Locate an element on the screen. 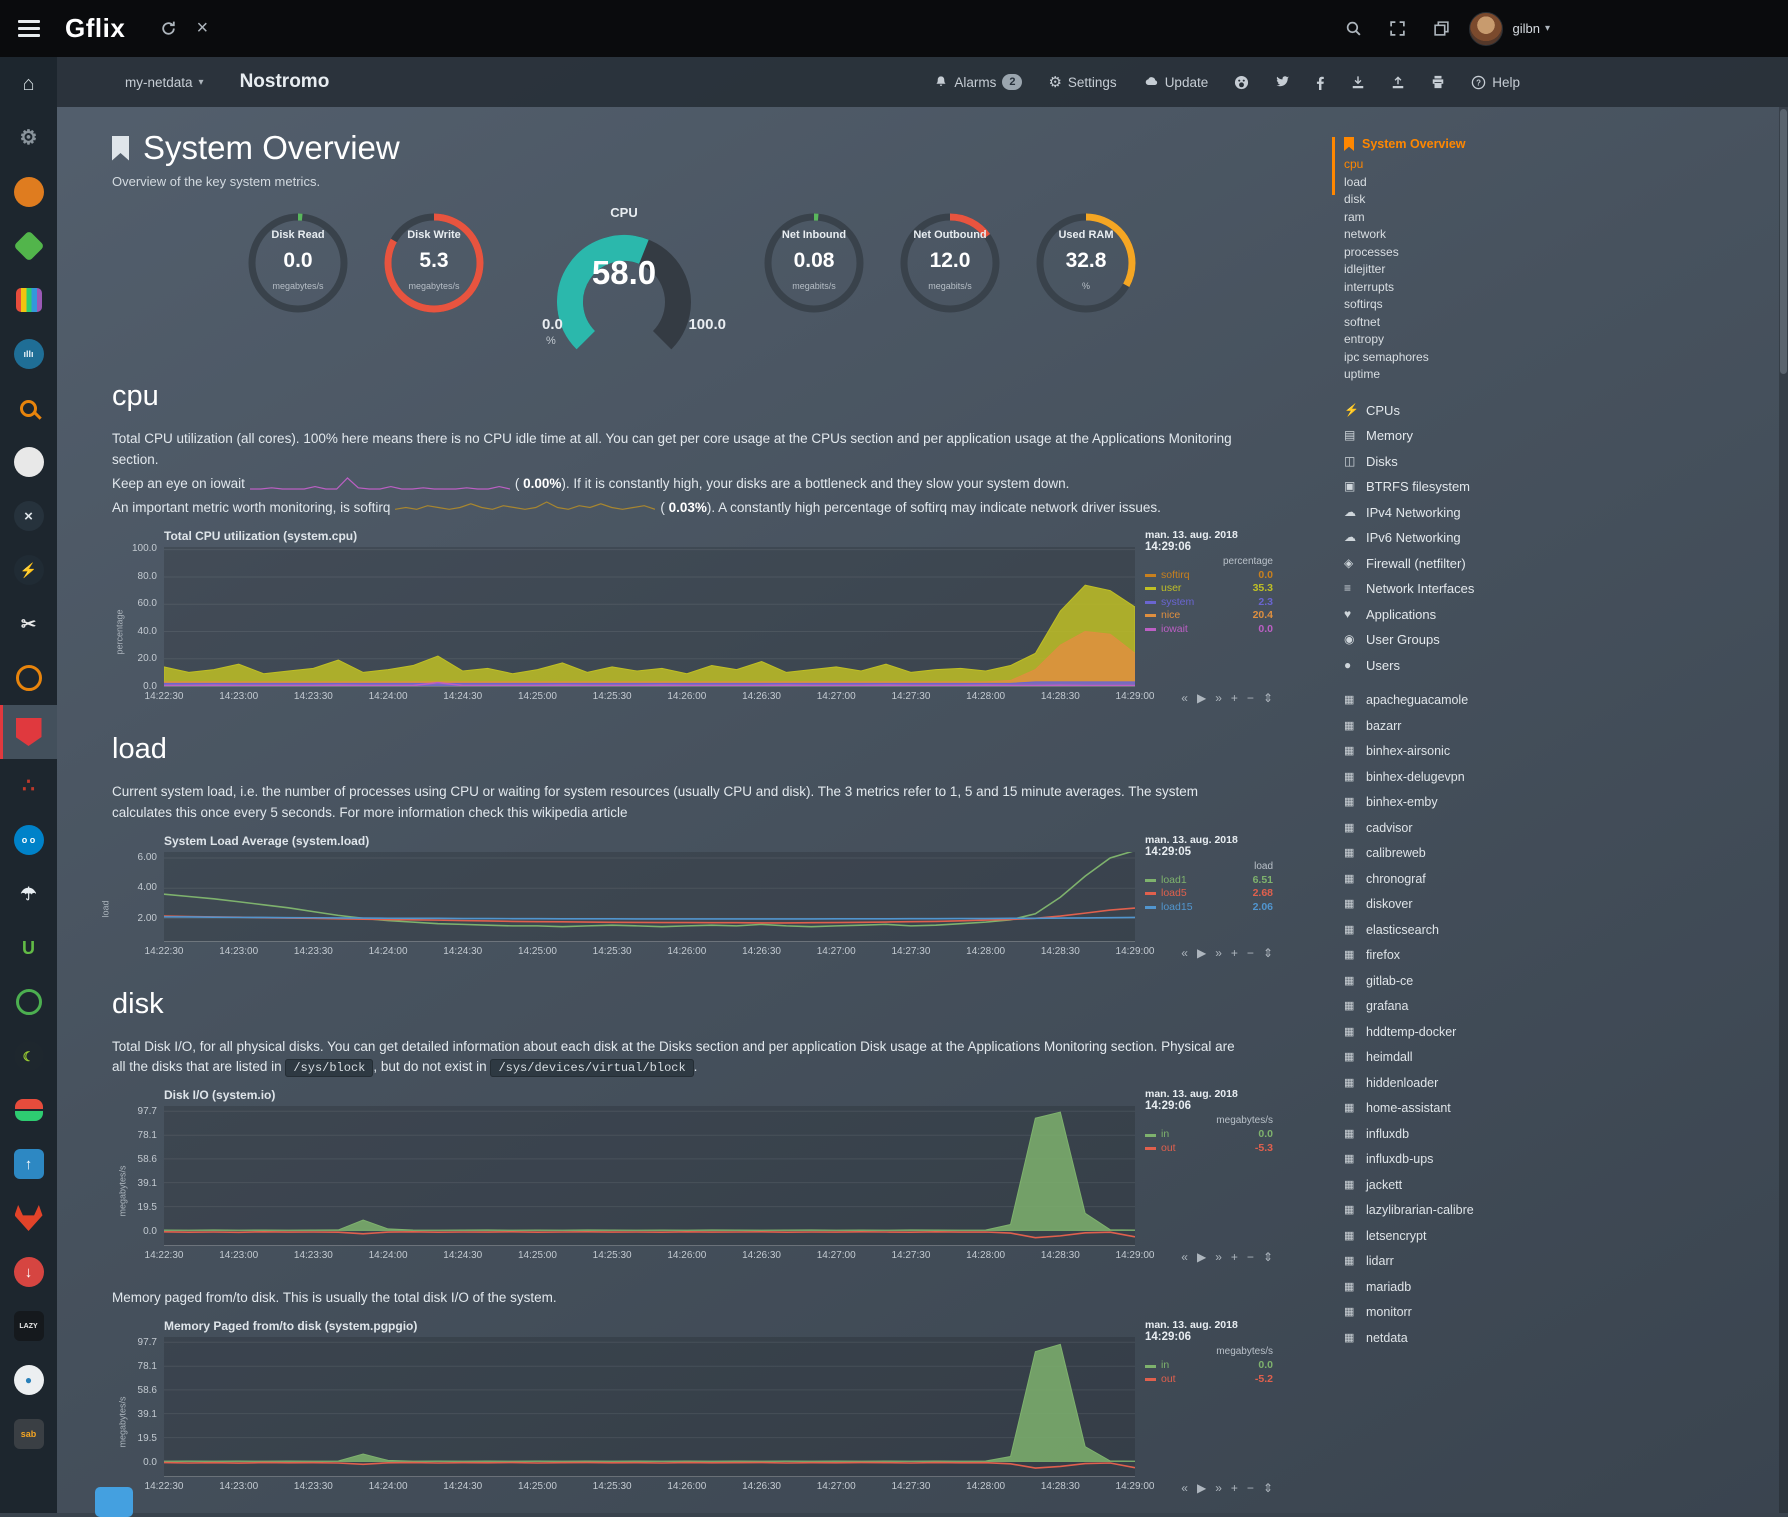 This screenshot has width=1788, height=1517. toc-section-disks: ◫Disks is located at coordinates (1566, 462).